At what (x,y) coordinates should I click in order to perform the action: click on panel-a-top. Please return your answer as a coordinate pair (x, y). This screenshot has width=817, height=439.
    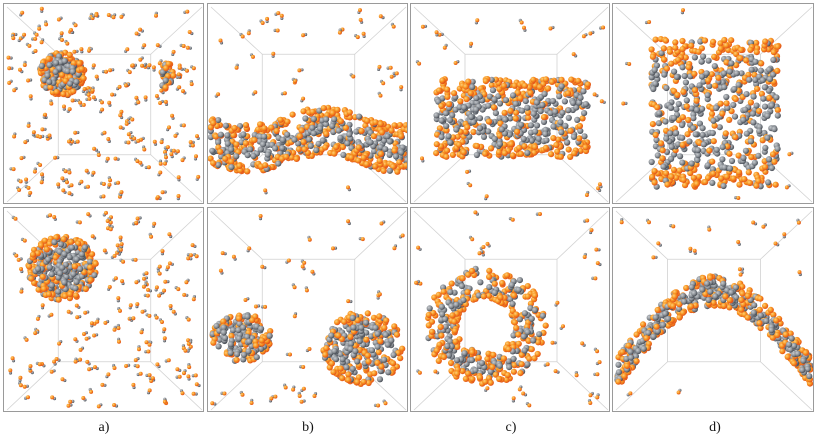
    Looking at the image, I should click on (103, 103).